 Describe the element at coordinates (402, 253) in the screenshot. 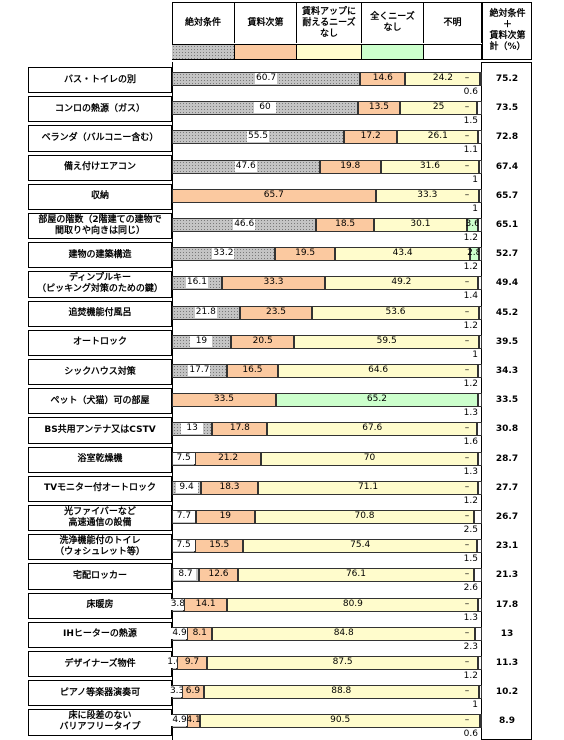

I see `value-label: 43.4` at that location.